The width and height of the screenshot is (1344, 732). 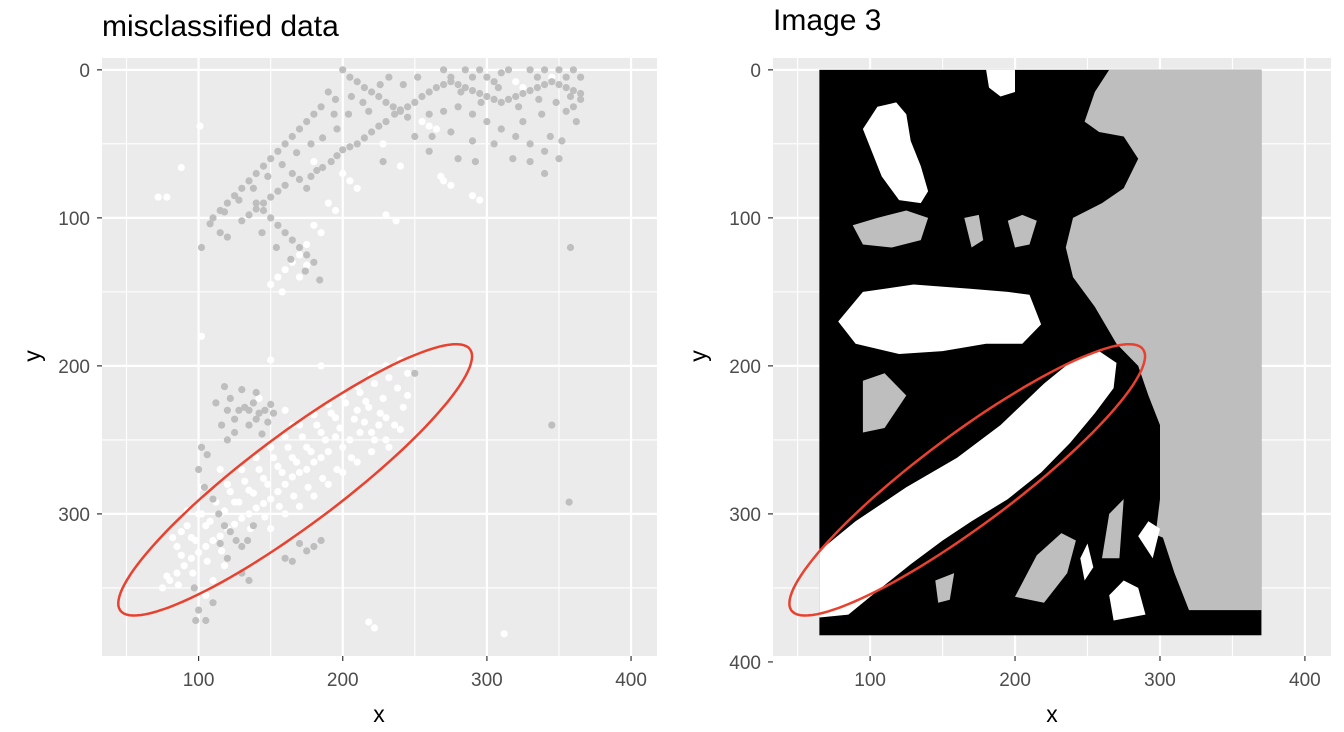 I want to click on chart-title: Image 3, so click(x=827, y=20).